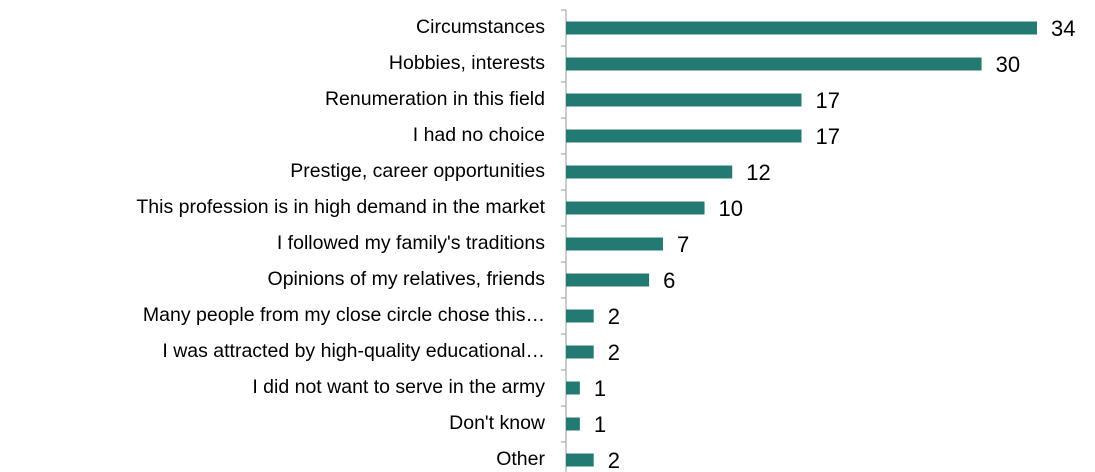 This screenshot has height=472, width=1095. What do you see at coordinates (1008, 64) in the screenshot?
I see `value-label: 30` at bounding box center [1008, 64].